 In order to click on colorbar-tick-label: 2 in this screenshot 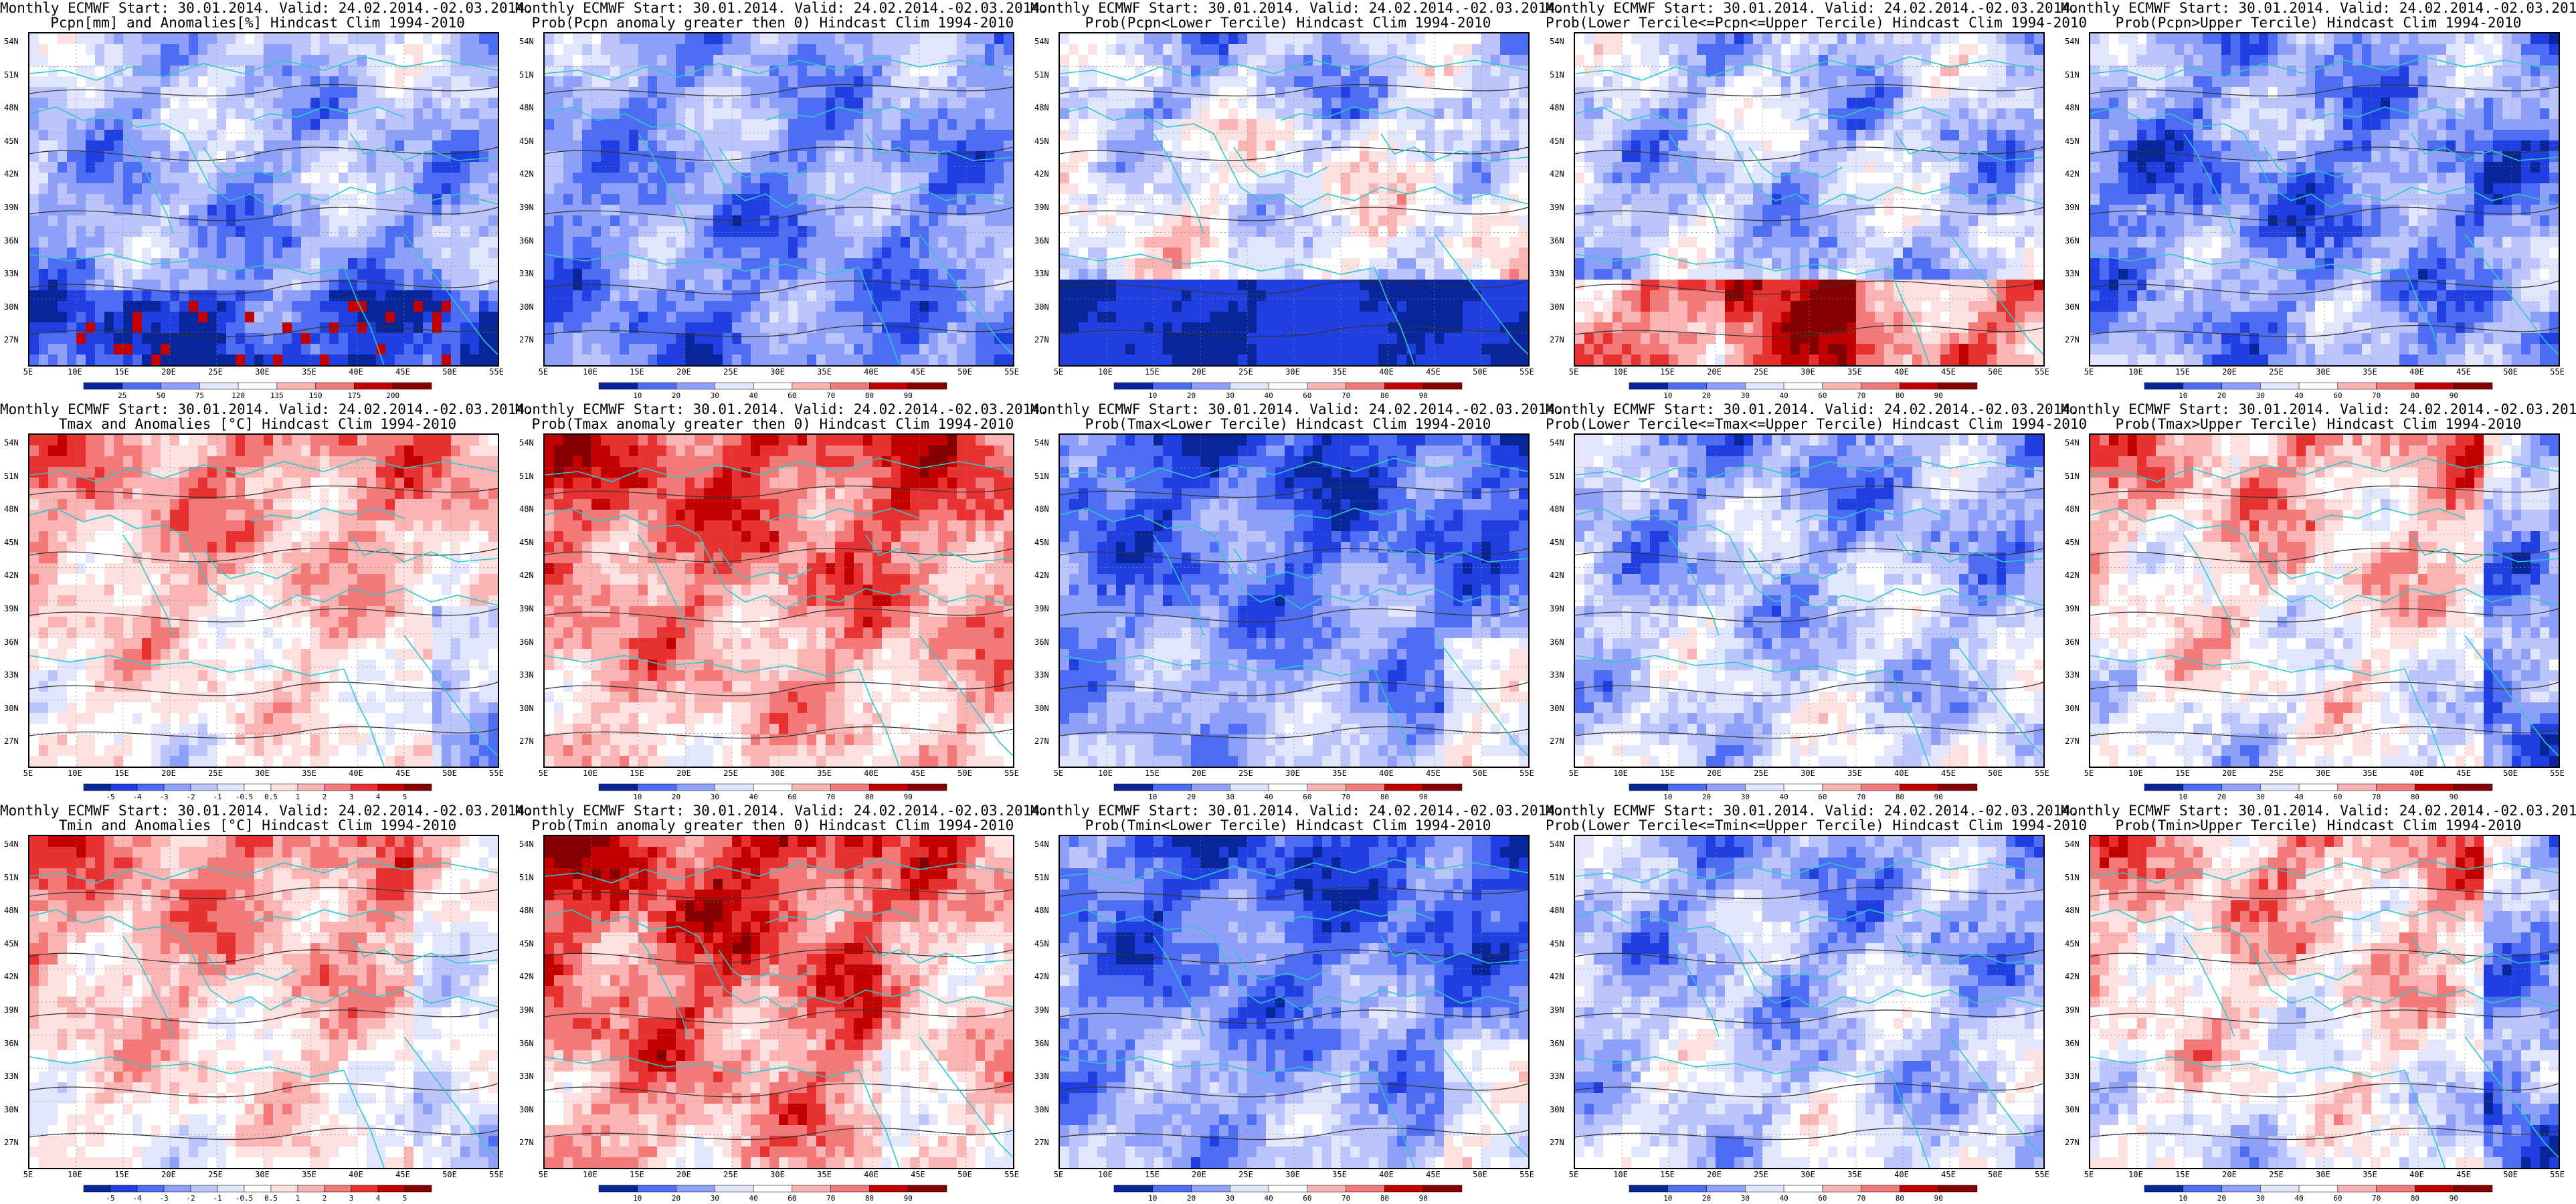, I will do `click(325, 797)`.